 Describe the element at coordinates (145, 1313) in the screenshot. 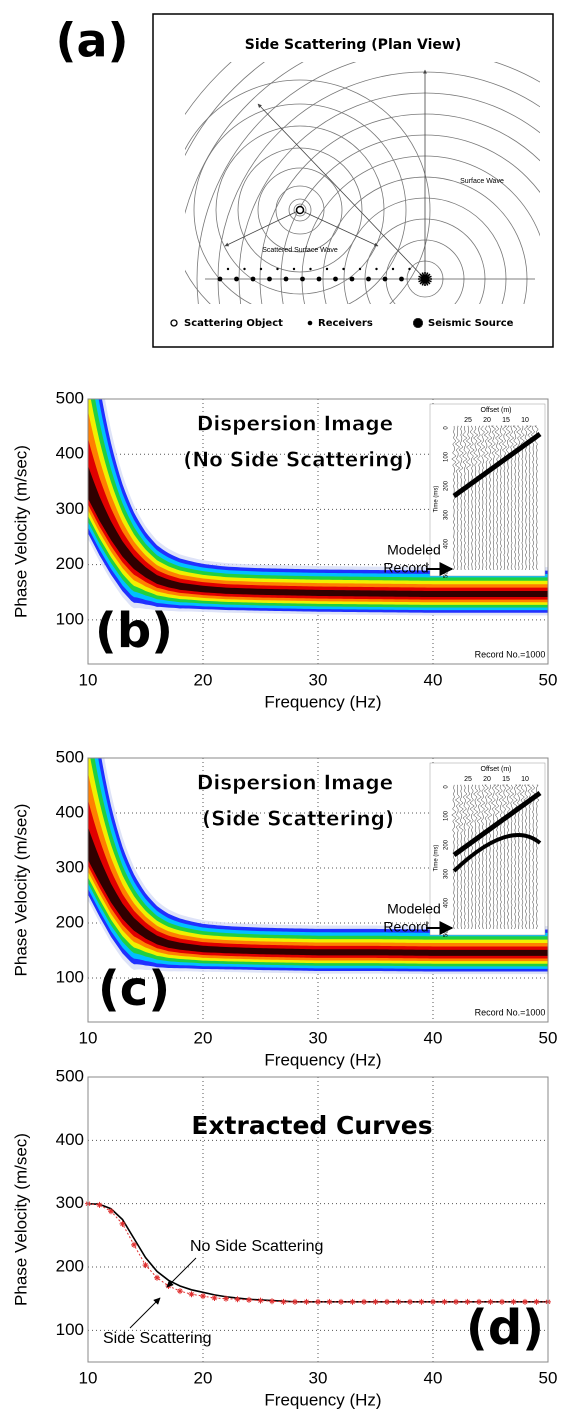

I see `label-arrow` at that location.